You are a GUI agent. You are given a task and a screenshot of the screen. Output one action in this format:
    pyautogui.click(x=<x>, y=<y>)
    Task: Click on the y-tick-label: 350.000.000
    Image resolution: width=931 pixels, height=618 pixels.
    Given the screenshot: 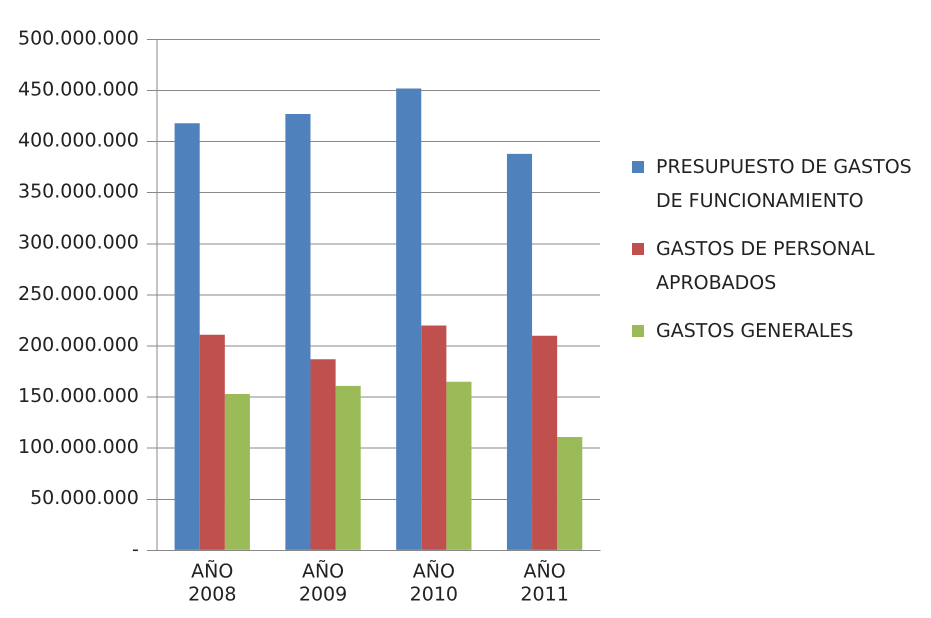 What is the action you would take?
    pyautogui.click(x=78, y=191)
    